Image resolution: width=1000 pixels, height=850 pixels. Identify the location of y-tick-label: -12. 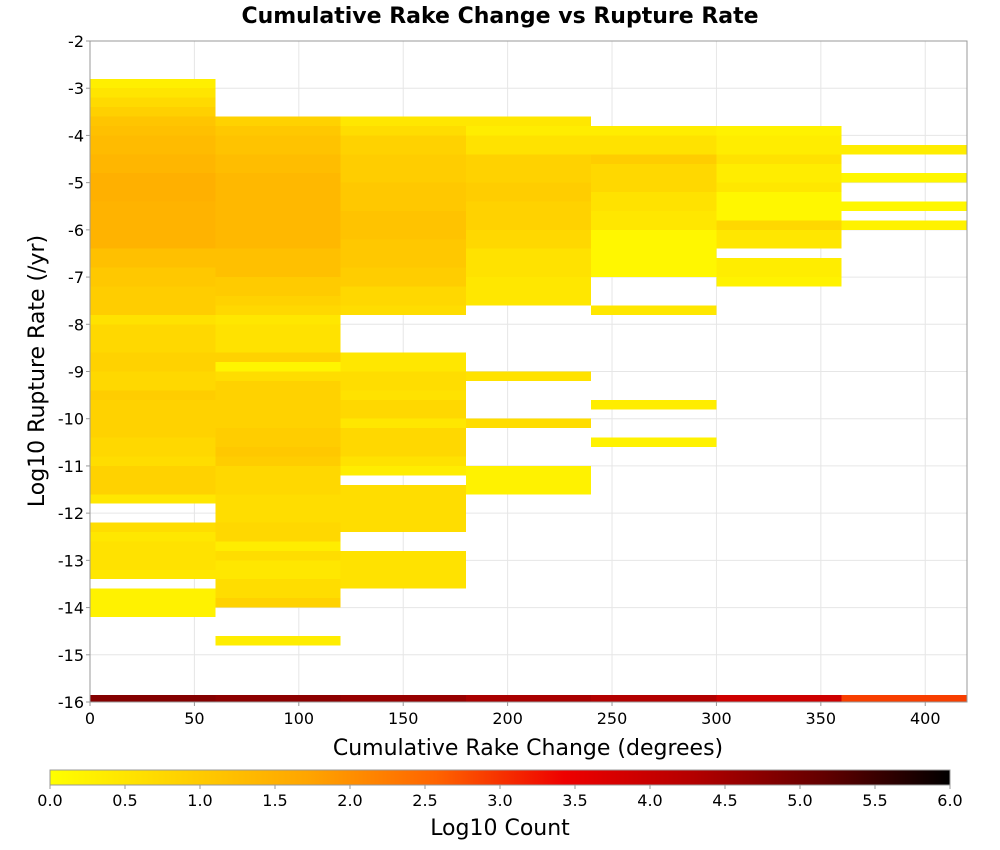
(71, 513).